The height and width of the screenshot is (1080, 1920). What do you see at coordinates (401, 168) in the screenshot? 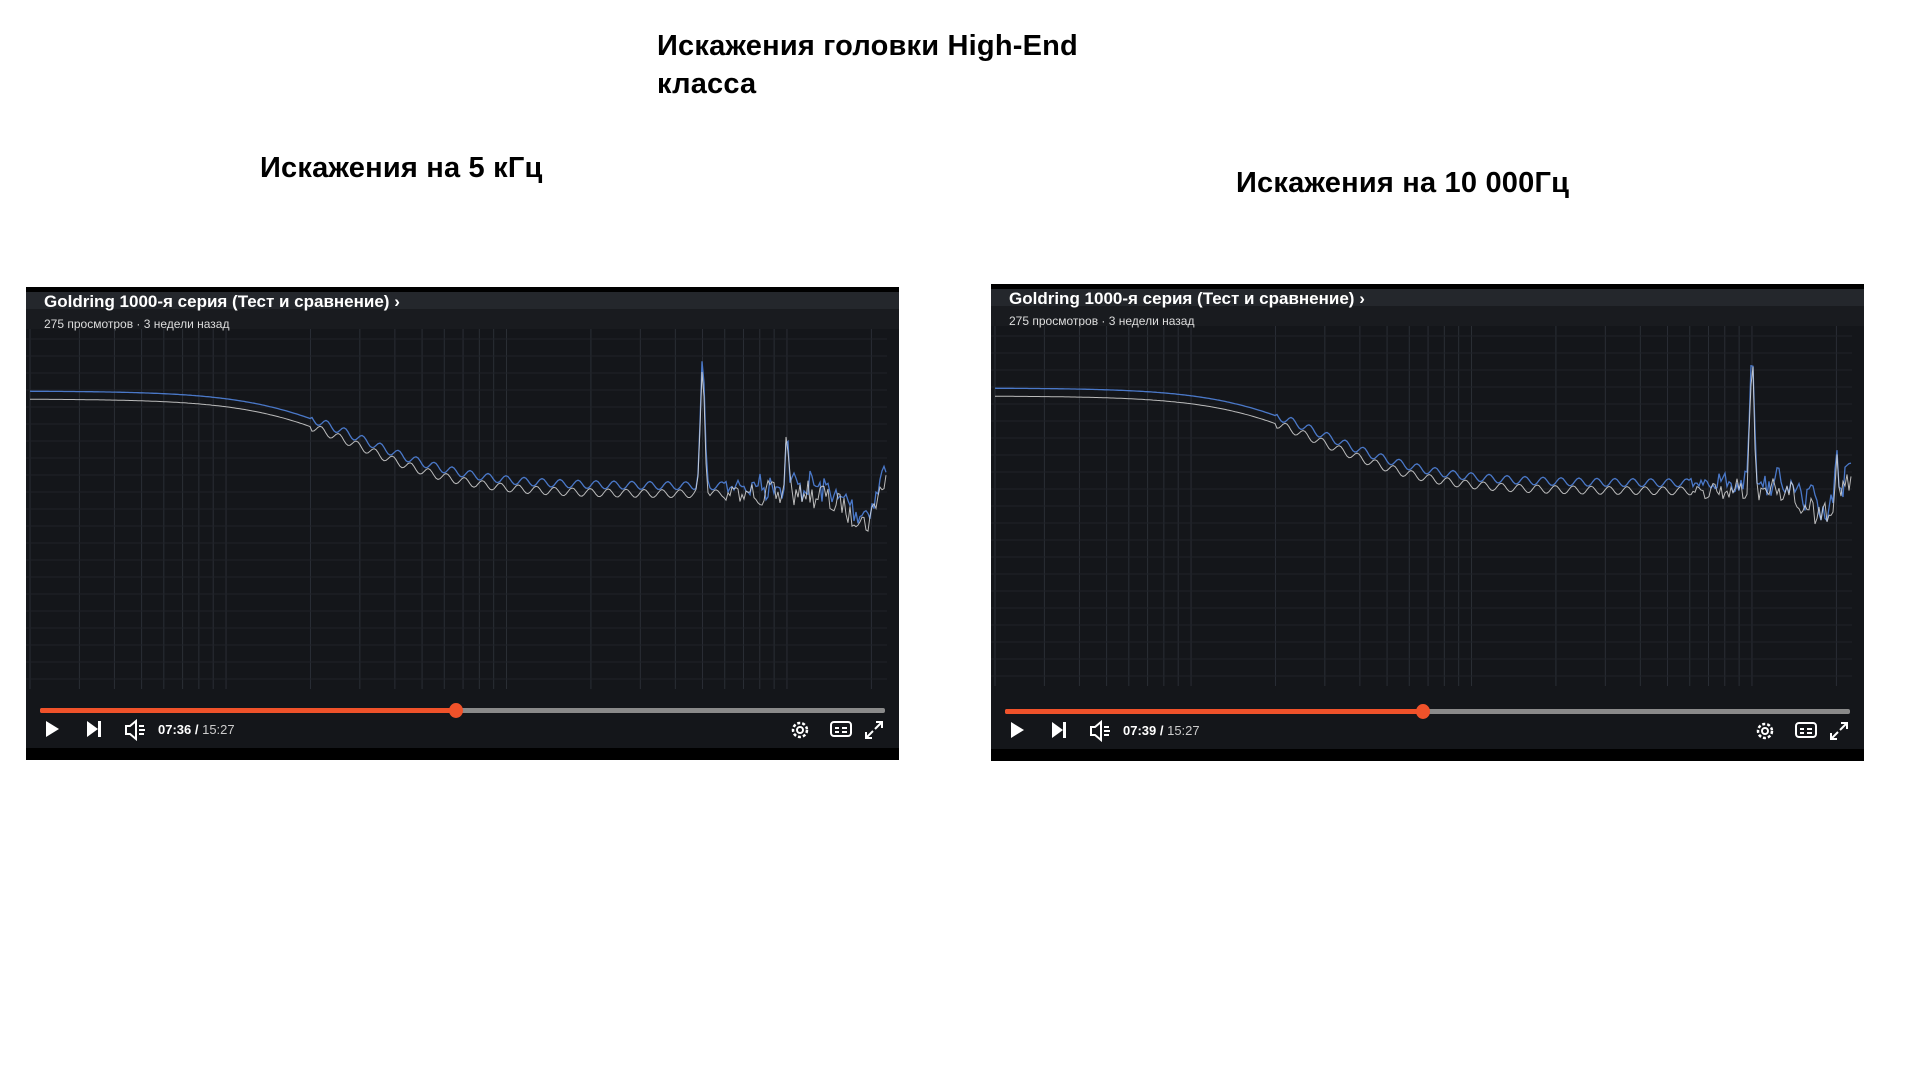
I see `caption-5khz: Искажения на 5 кГц` at bounding box center [401, 168].